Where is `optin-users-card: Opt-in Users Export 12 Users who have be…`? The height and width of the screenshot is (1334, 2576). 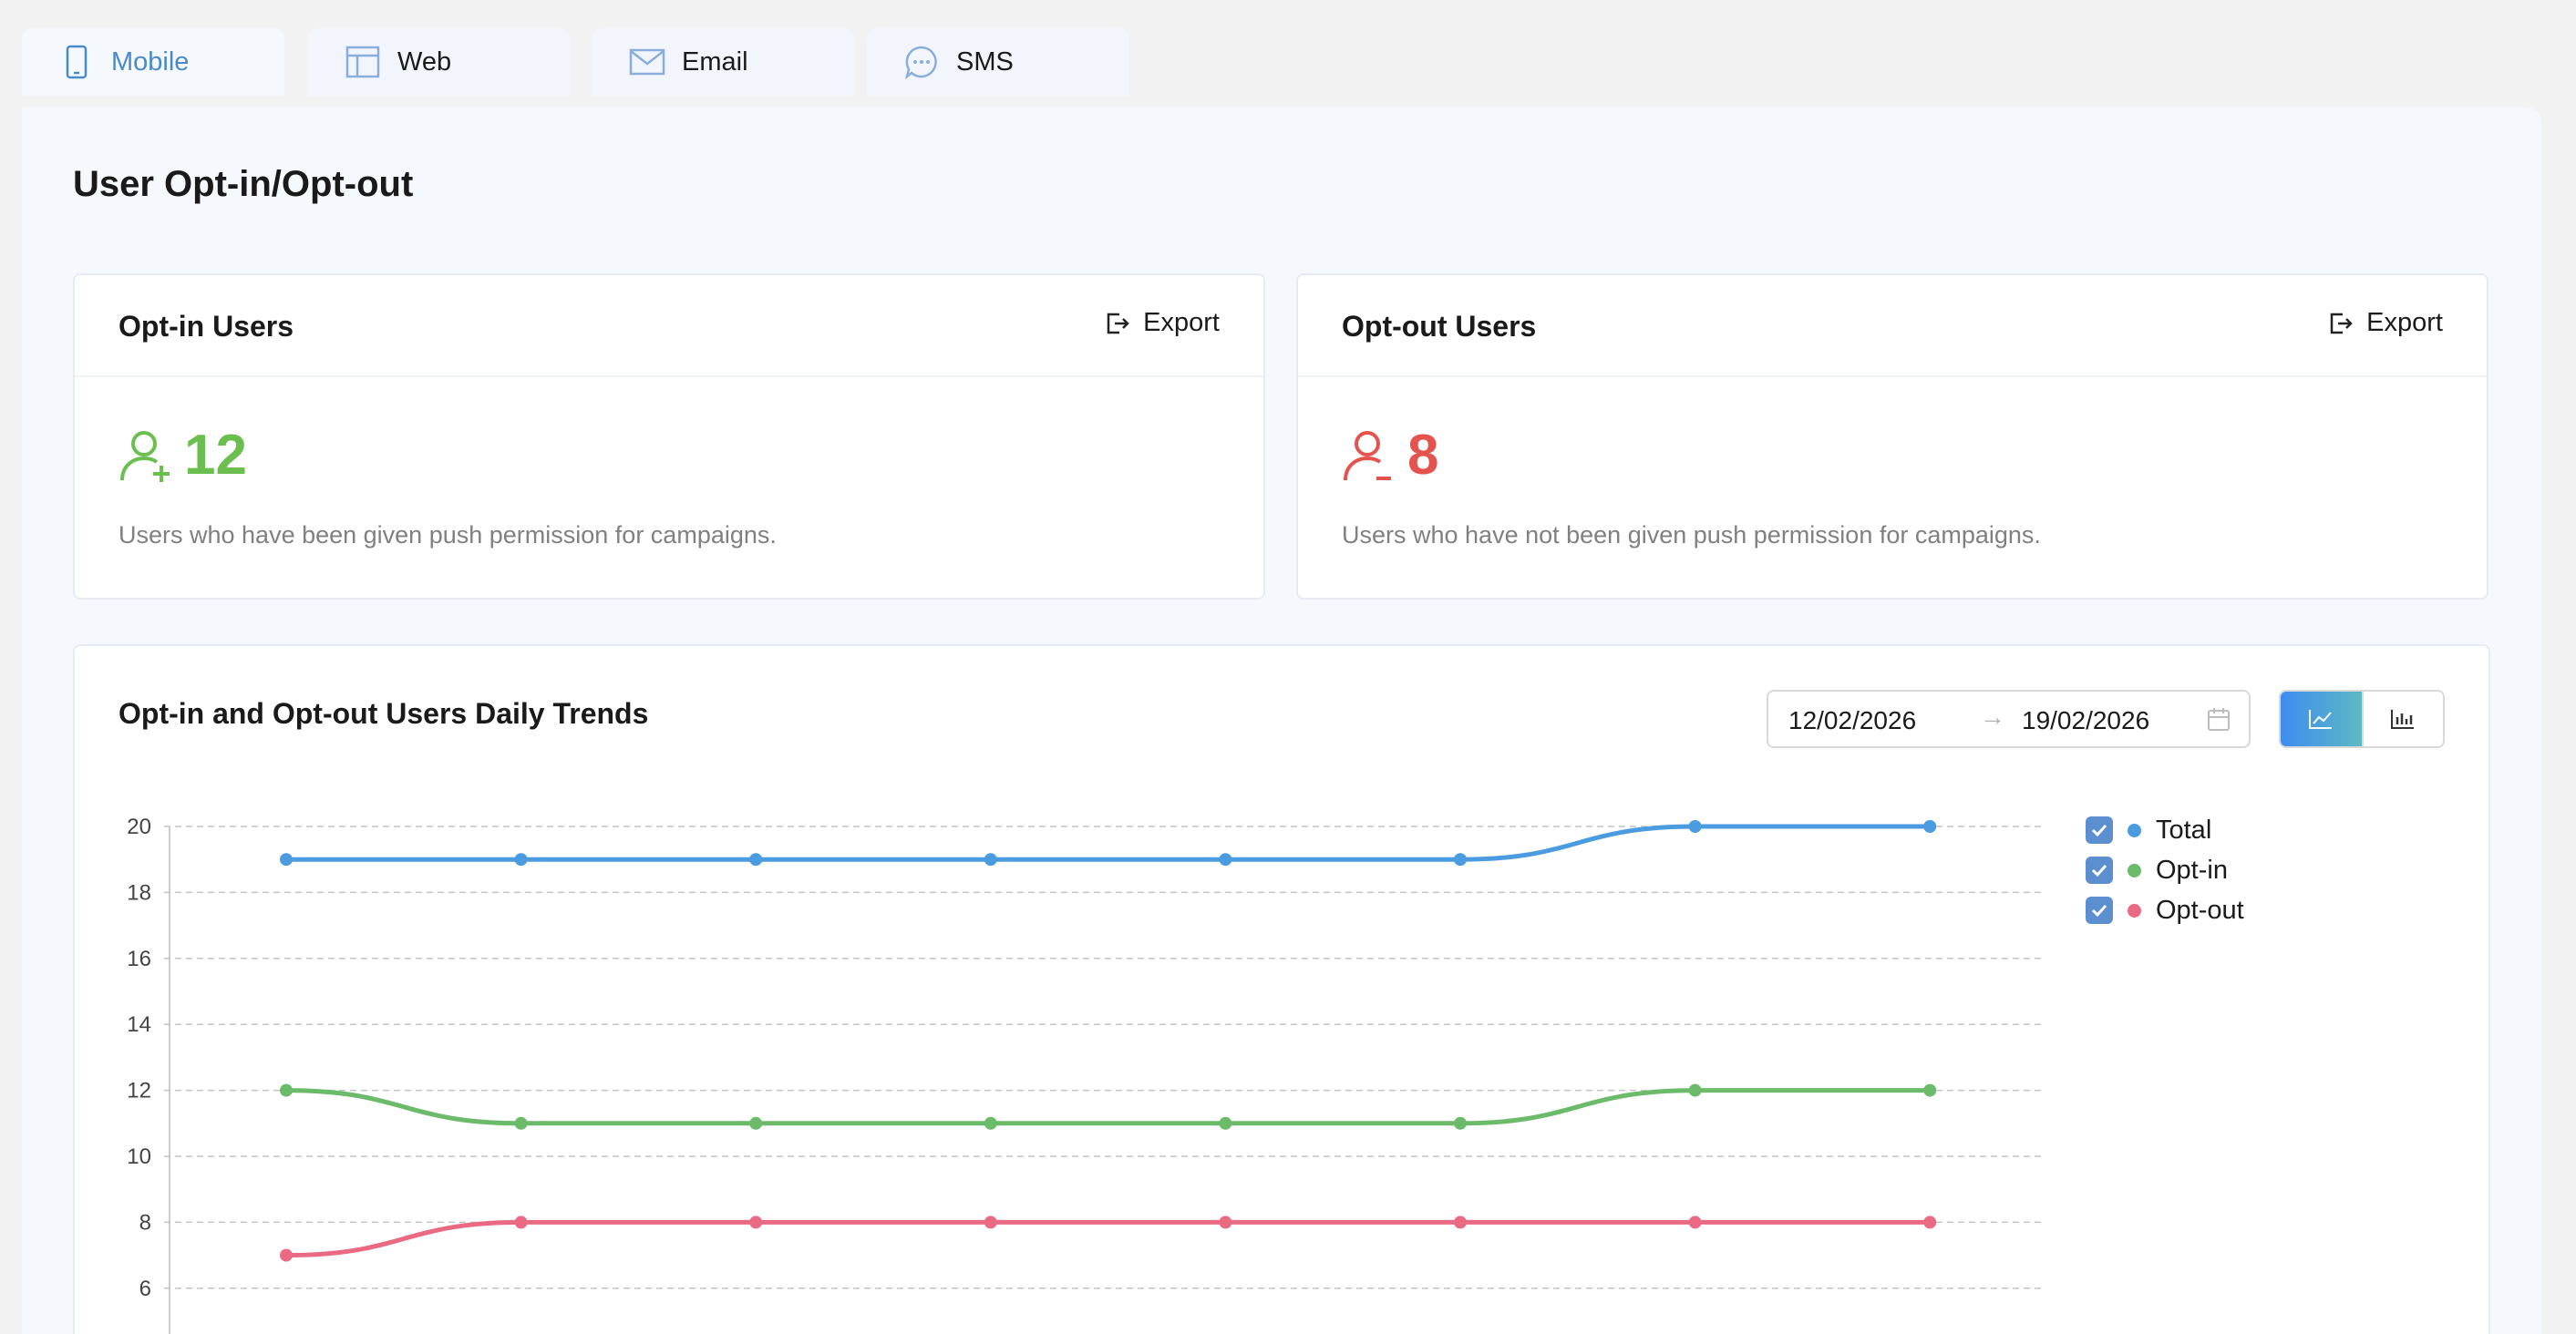
optin-users-card: Opt-in Users Export 12 Users who have be… is located at coordinates (669, 436).